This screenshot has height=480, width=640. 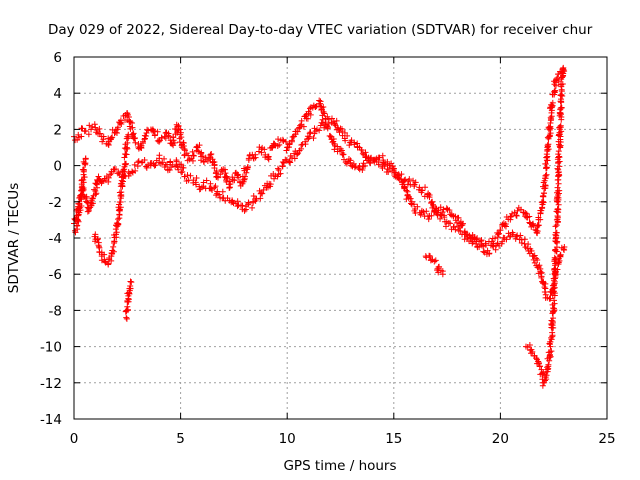 What do you see at coordinates (500, 439) in the screenshot?
I see `x-tick-label: 20` at bounding box center [500, 439].